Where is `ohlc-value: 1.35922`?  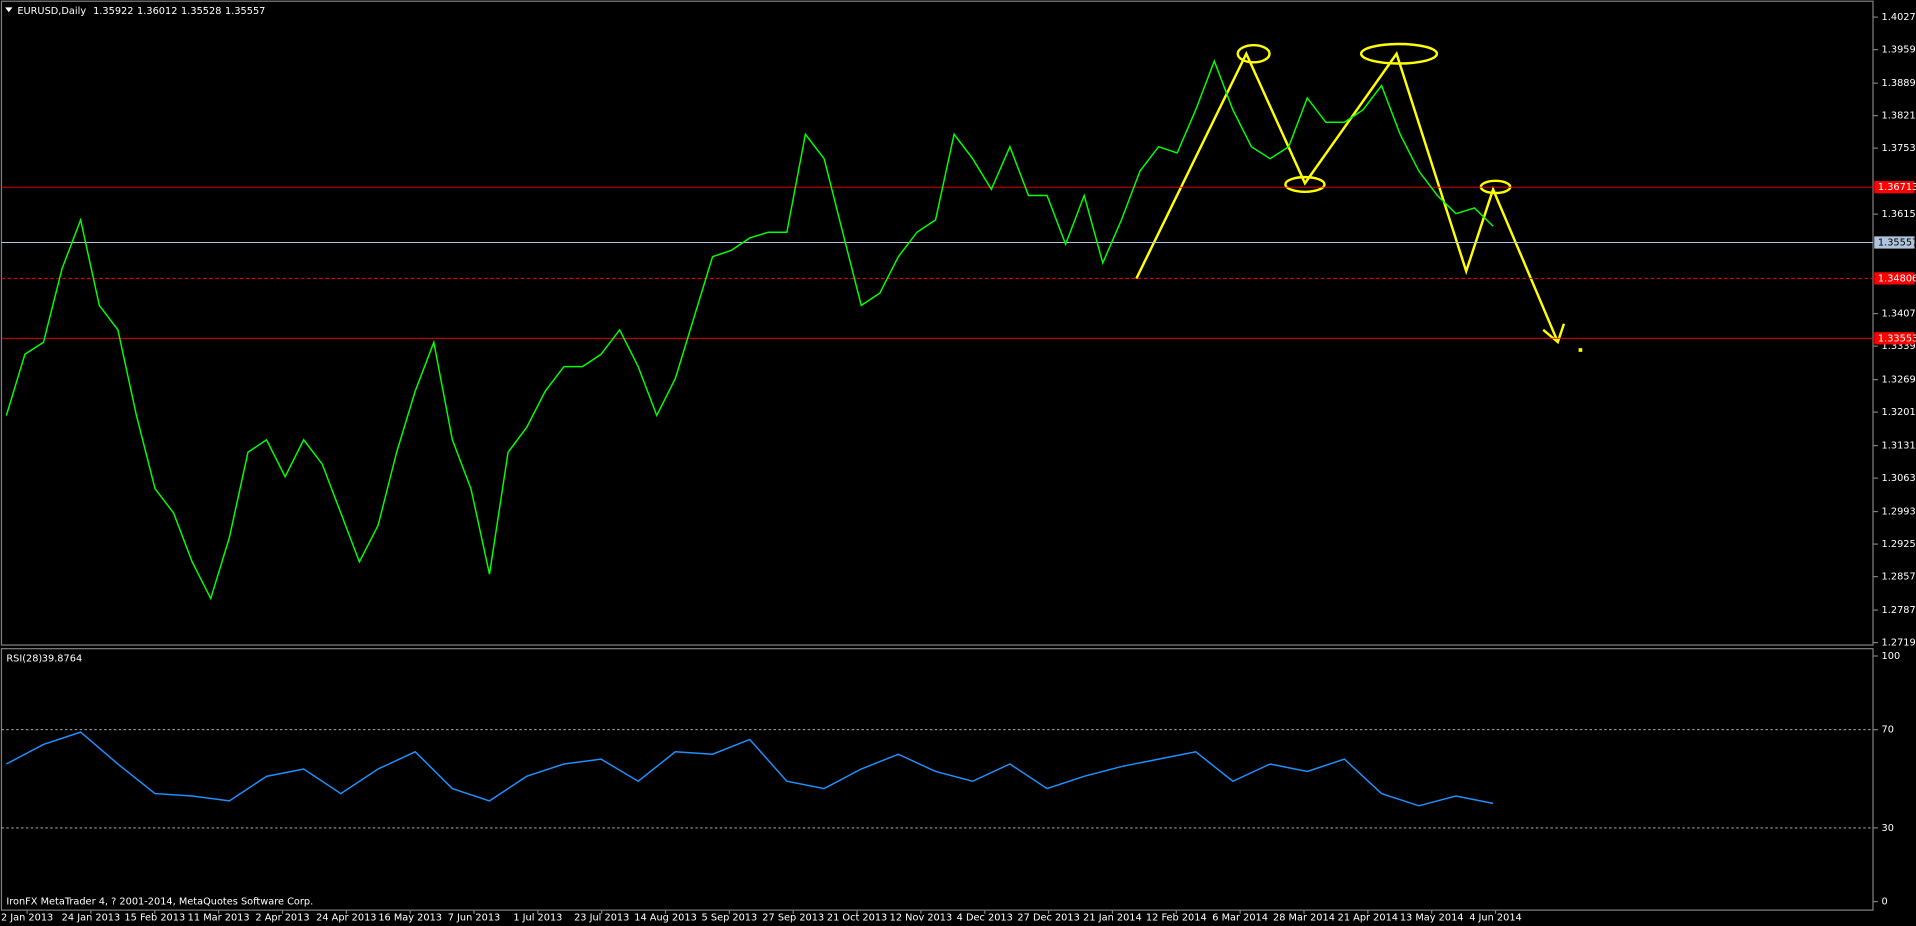 ohlc-value: 1.35922 is located at coordinates (113, 11).